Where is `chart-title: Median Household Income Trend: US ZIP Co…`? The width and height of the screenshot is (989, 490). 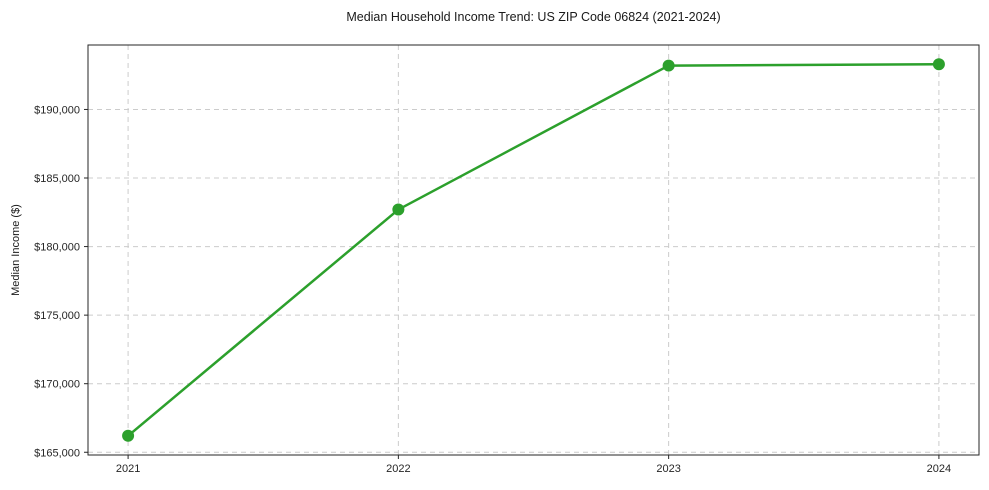
chart-title: Median Household Income Trend: US ZIP Co… is located at coordinates (533, 17).